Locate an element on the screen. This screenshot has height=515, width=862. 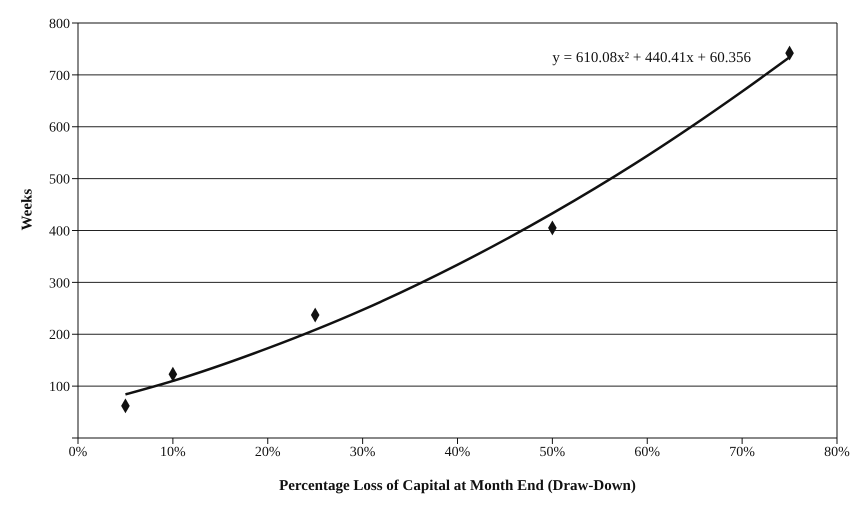
y-tick-label: 700 is located at coordinates (59, 76).